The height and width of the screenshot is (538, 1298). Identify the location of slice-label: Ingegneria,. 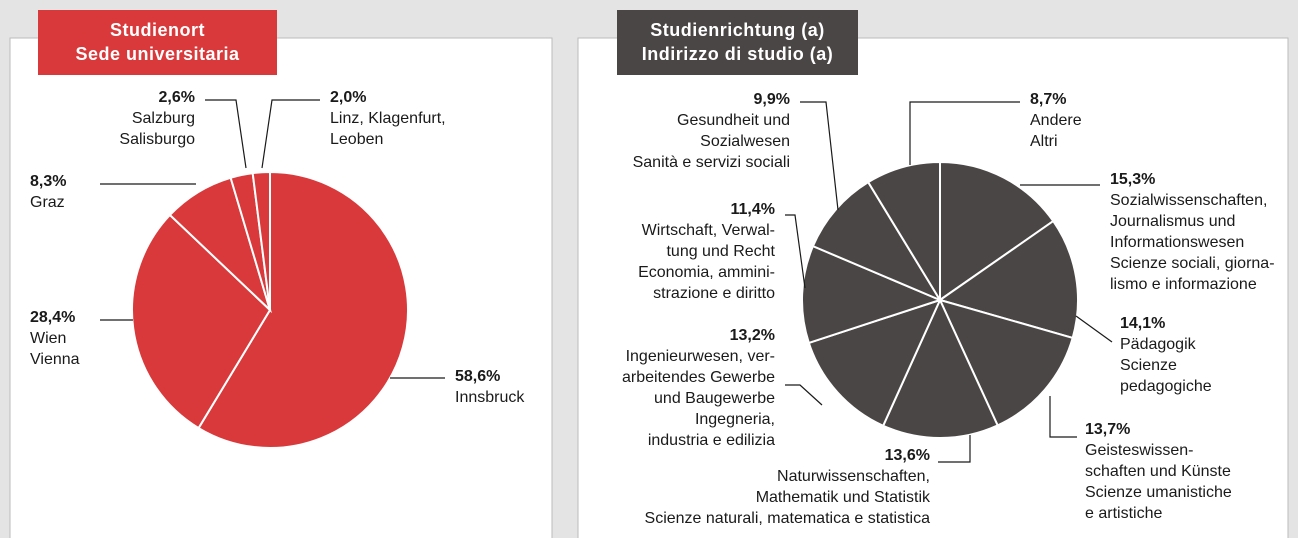
(735, 419).